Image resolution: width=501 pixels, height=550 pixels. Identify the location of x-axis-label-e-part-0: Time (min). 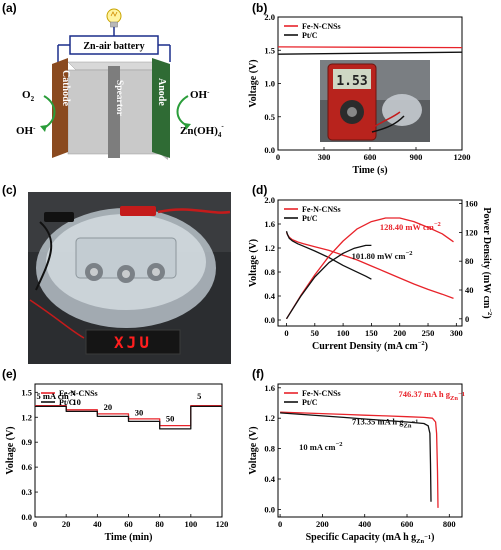
(129, 537).